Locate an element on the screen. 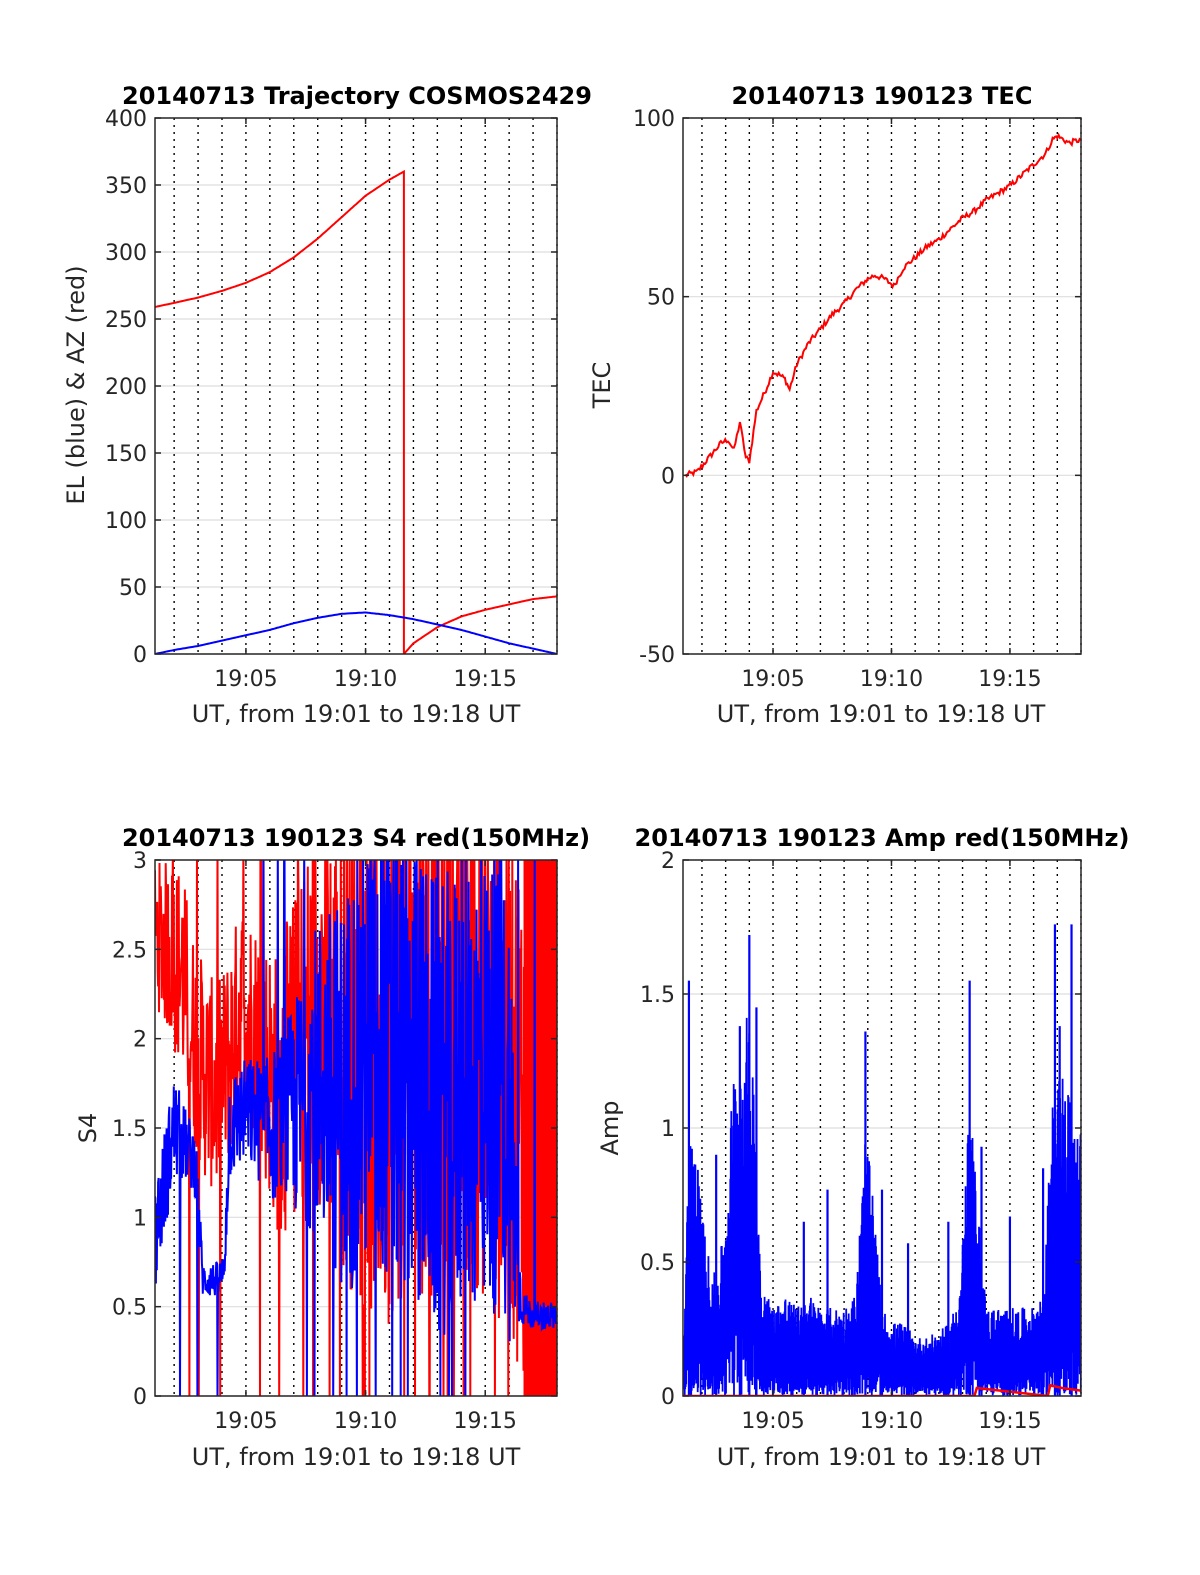 The height and width of the screenshot is (1575, 1200). y-axis-label: S4 is located at coordinates (88, 1128).